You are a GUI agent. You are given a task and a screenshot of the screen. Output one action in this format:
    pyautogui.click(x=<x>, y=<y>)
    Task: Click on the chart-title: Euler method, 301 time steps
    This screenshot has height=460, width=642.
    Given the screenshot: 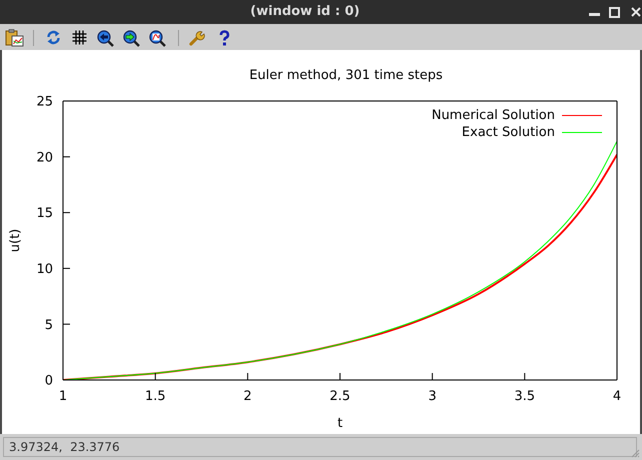 What is the action you would take?
    pyautogui.click(x=346, y=75)
    